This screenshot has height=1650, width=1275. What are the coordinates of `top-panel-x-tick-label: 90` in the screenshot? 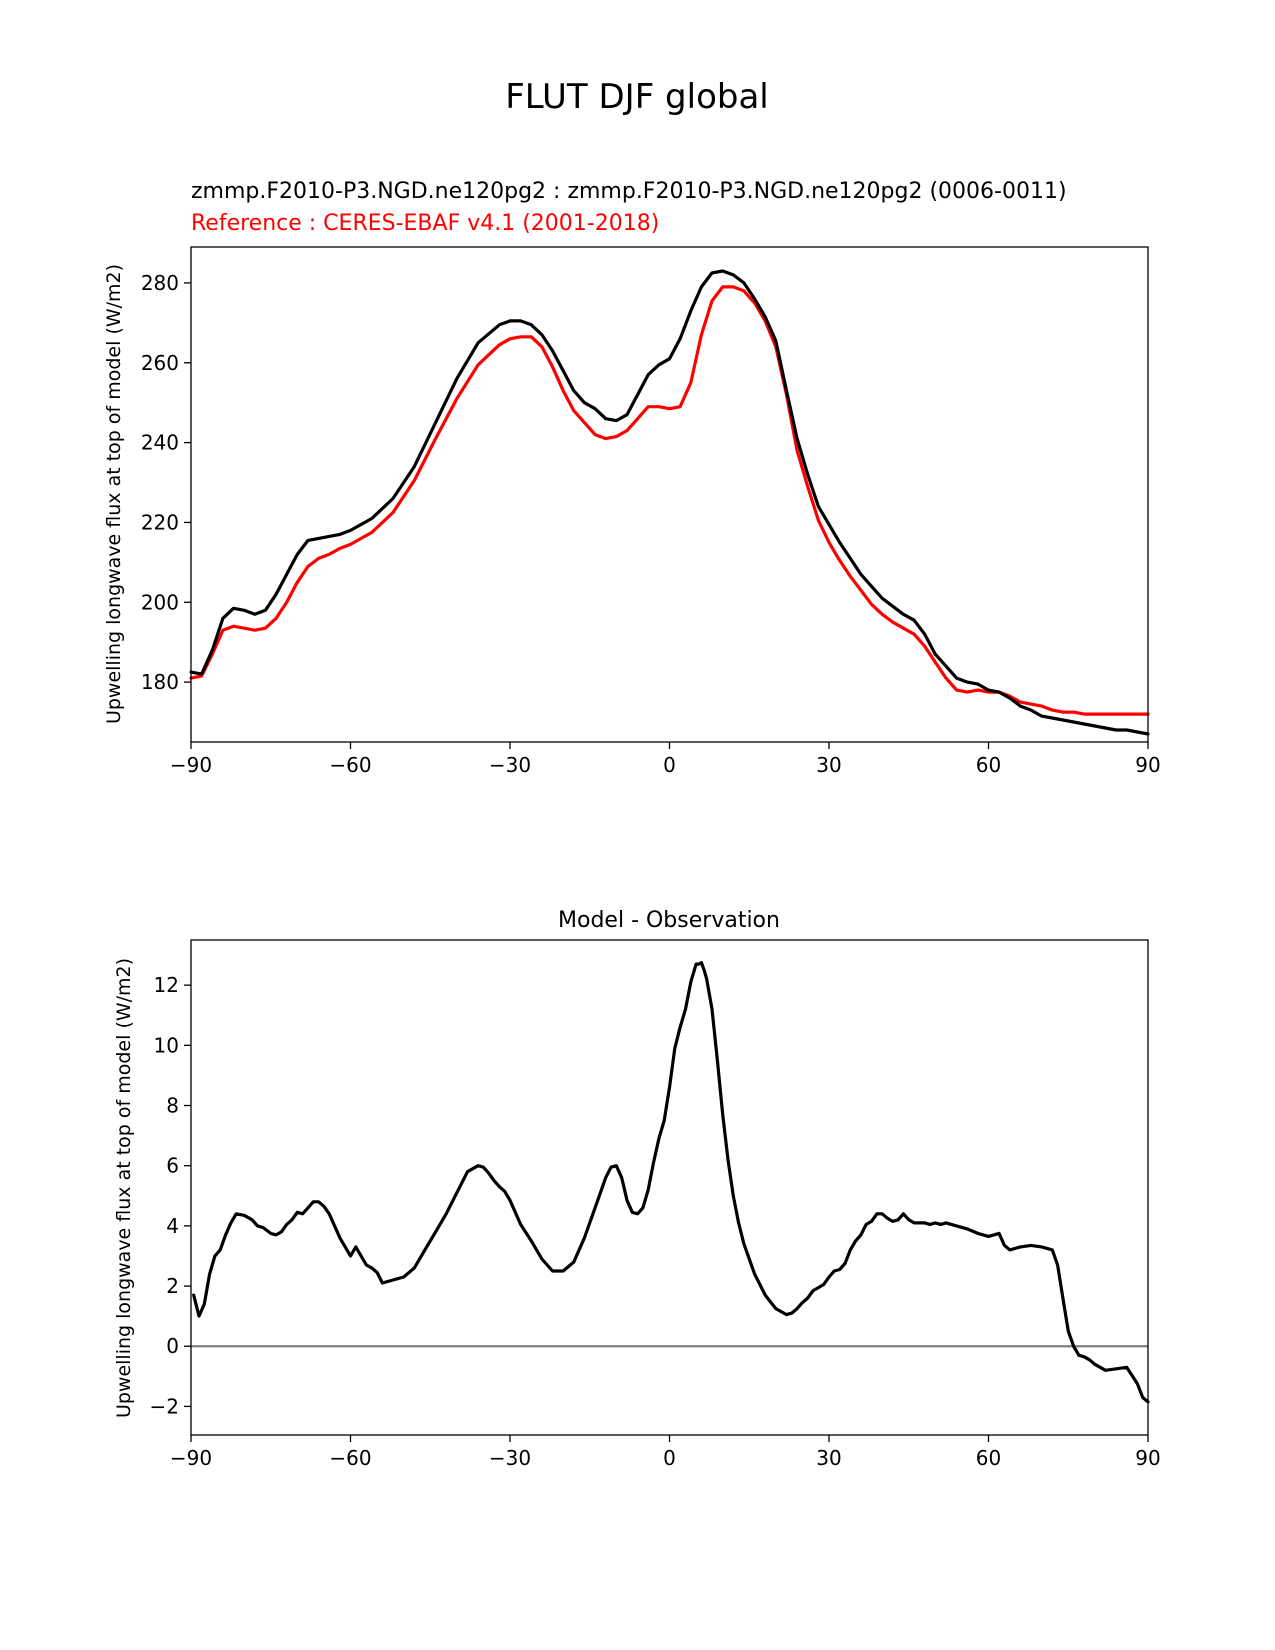 It's located at (1147, 765).